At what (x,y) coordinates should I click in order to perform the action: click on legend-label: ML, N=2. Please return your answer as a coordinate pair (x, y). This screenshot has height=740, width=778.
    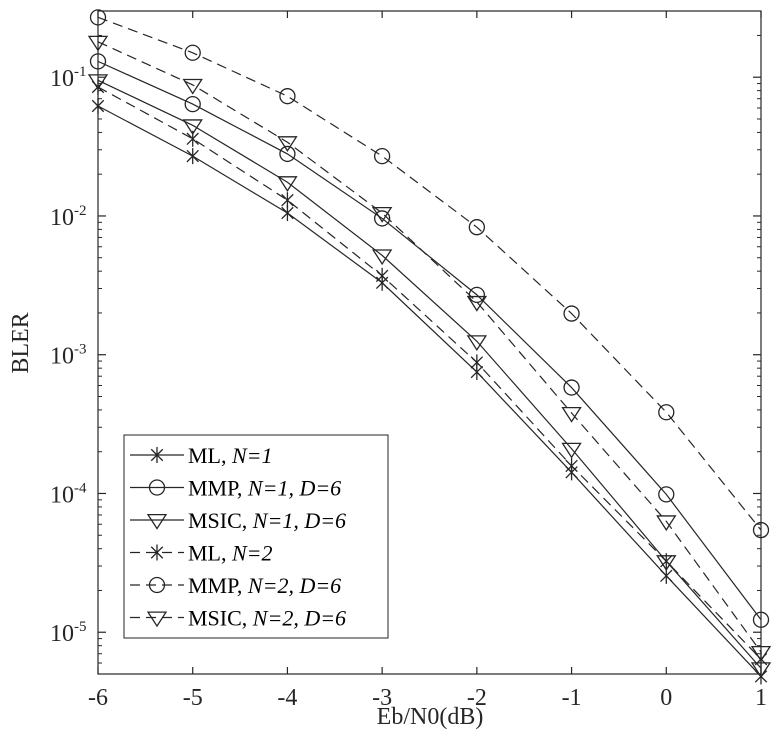
    Looking at the image, I should click on (230, 553).